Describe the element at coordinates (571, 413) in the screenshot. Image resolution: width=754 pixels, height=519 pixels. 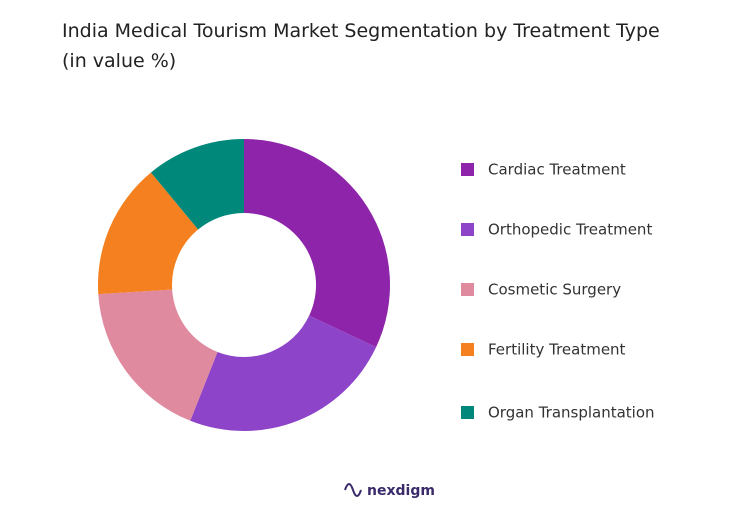
I see `legend-label: Organ Transplantation` at that location.